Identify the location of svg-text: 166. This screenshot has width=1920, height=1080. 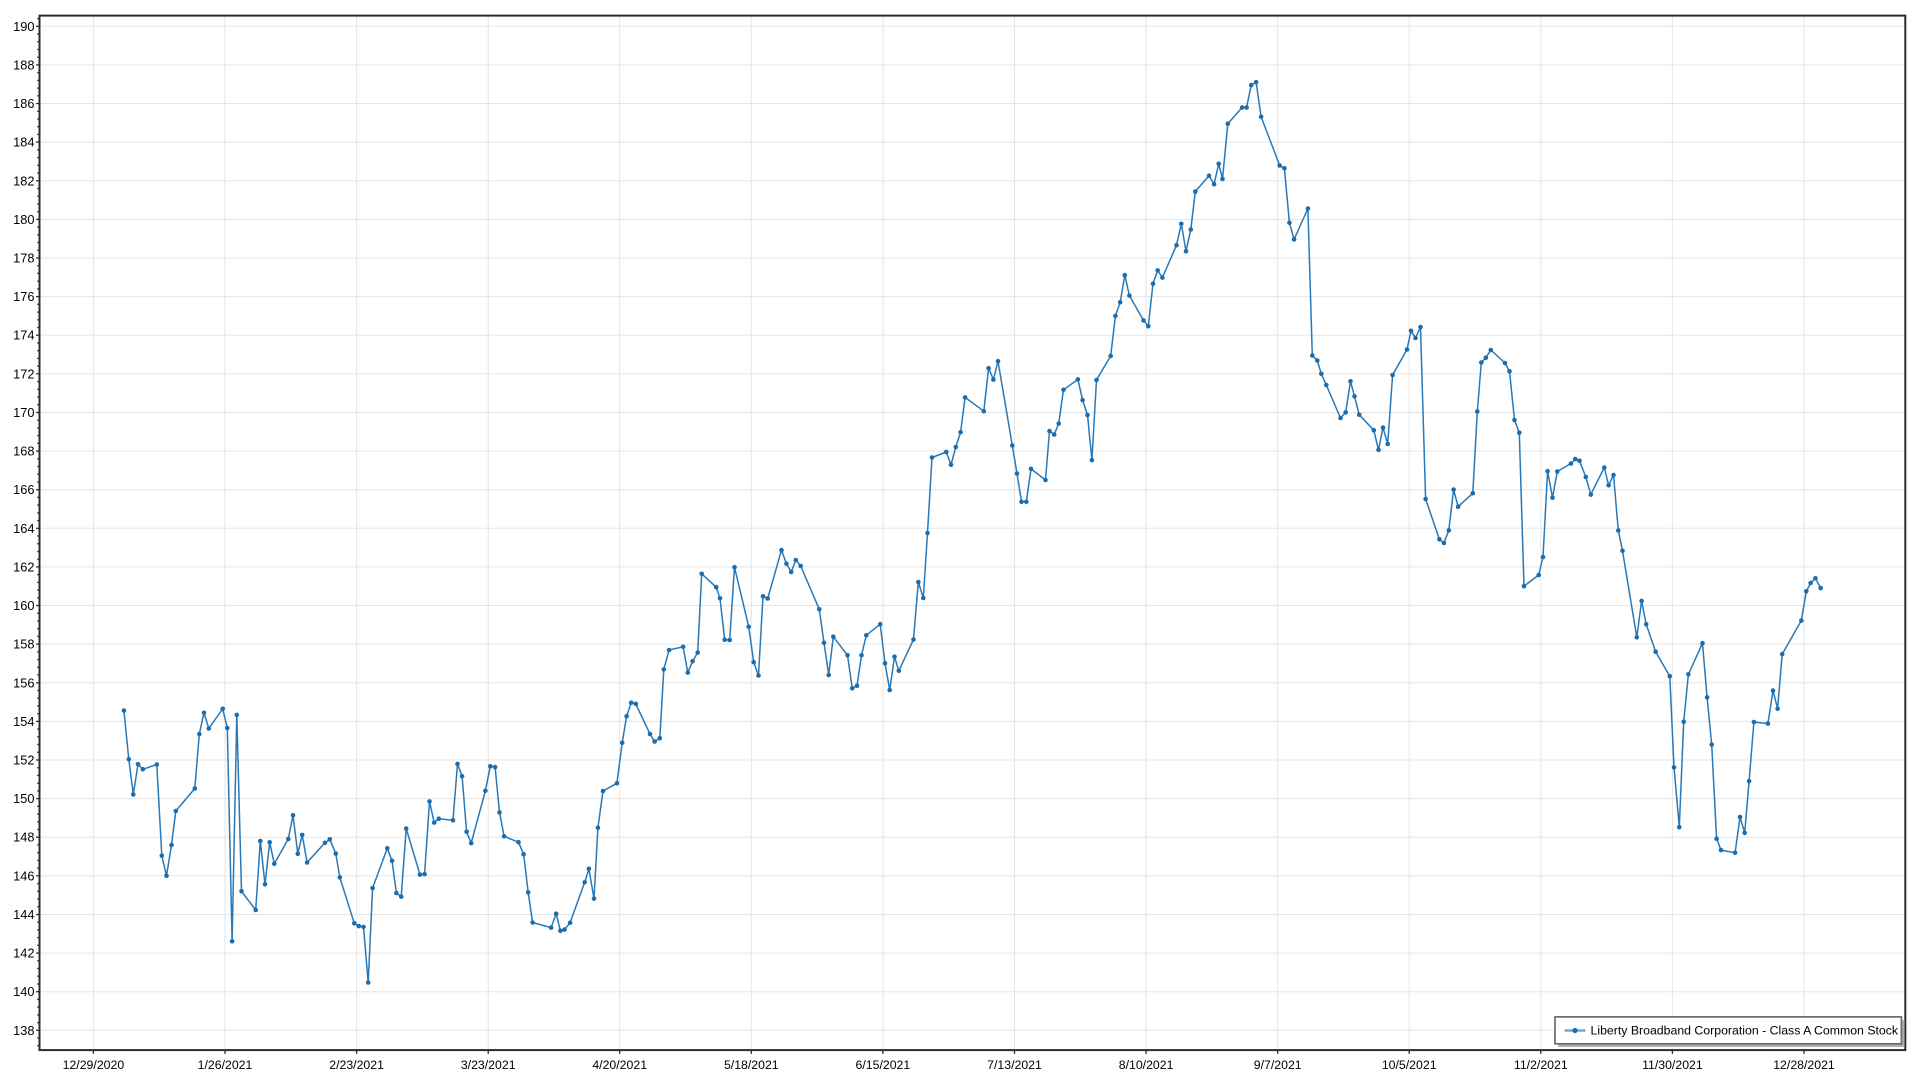
(23, 489).